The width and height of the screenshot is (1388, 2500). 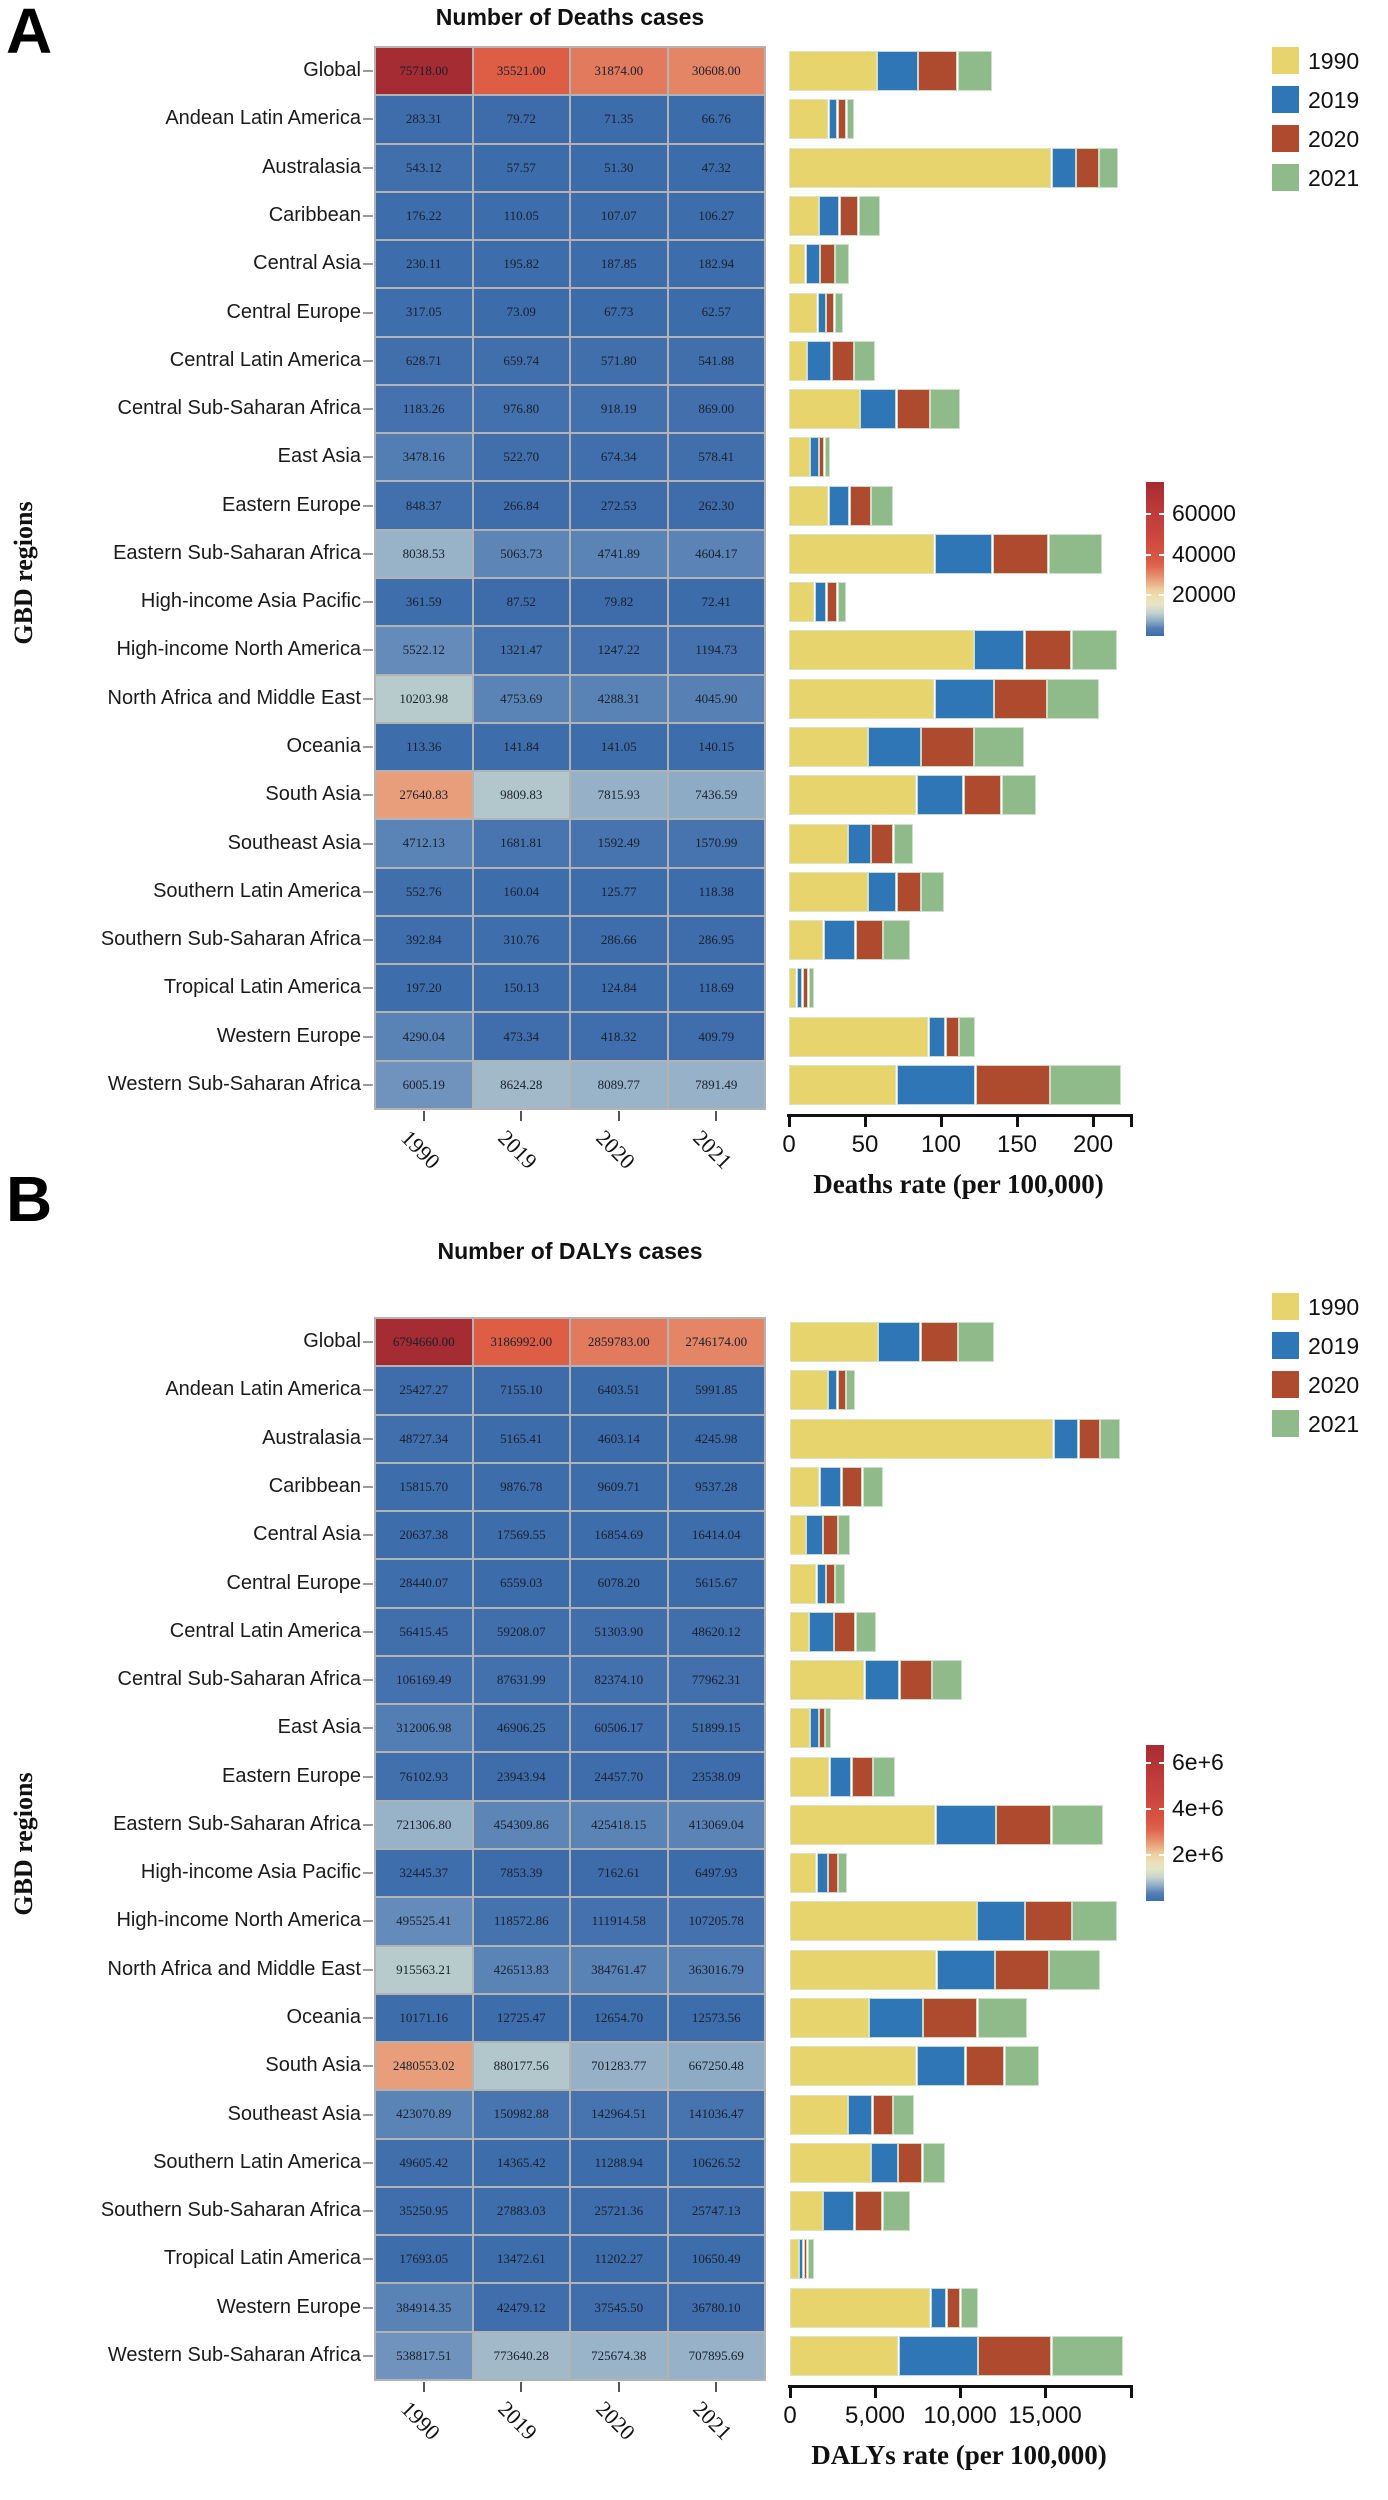 What do you see at coordinates (424, 2018) in the screenshot?
I see `heat-cell: 10171.16` at bounding box center [424, 2018].